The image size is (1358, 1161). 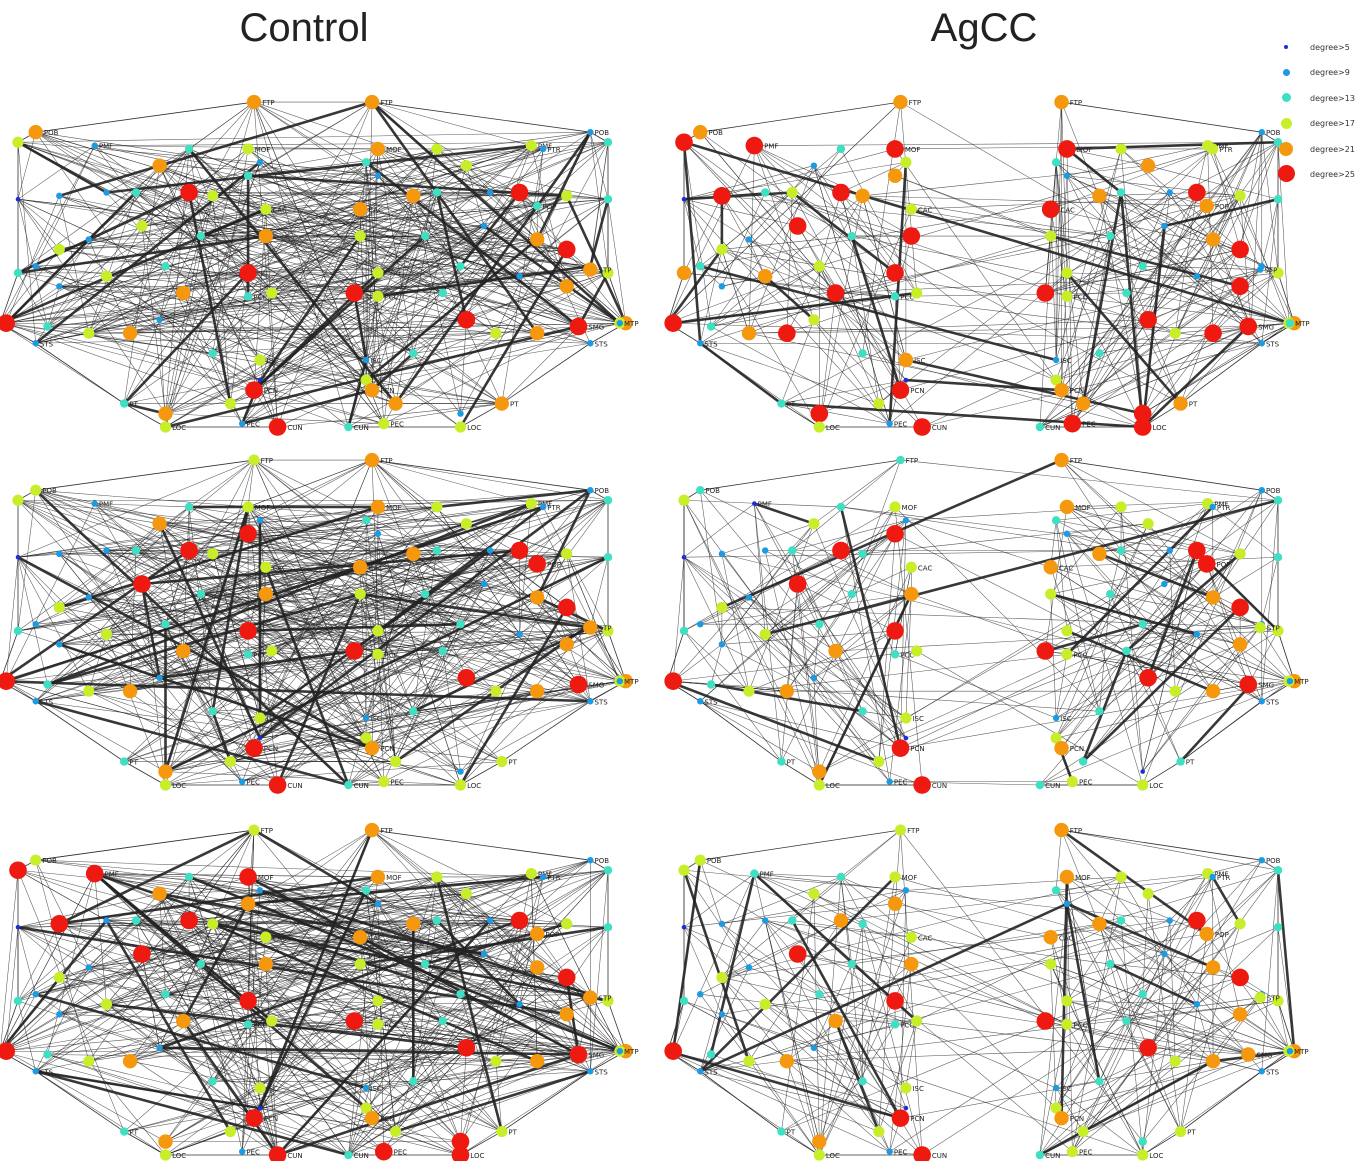 What do you see at coordinates (361, 1156) in the screenshot?
I see `node-label: CUN` at bounding box center [361, 1156].